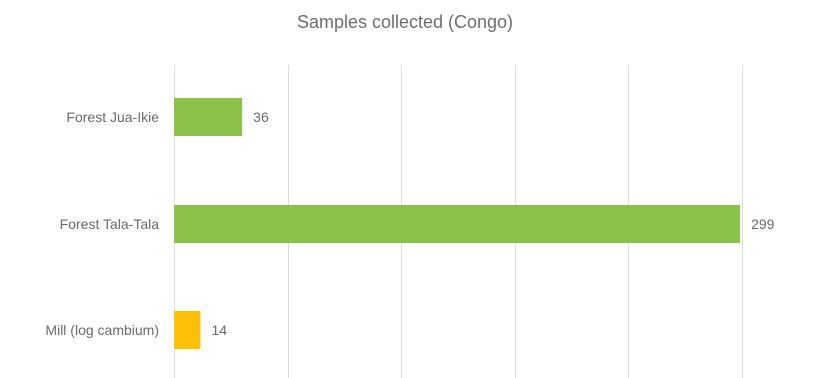 Image resolution: width=823 pixels, height=378 pixels. I want to click on category-label: Forest Tala-Tala, so click(110, 224).